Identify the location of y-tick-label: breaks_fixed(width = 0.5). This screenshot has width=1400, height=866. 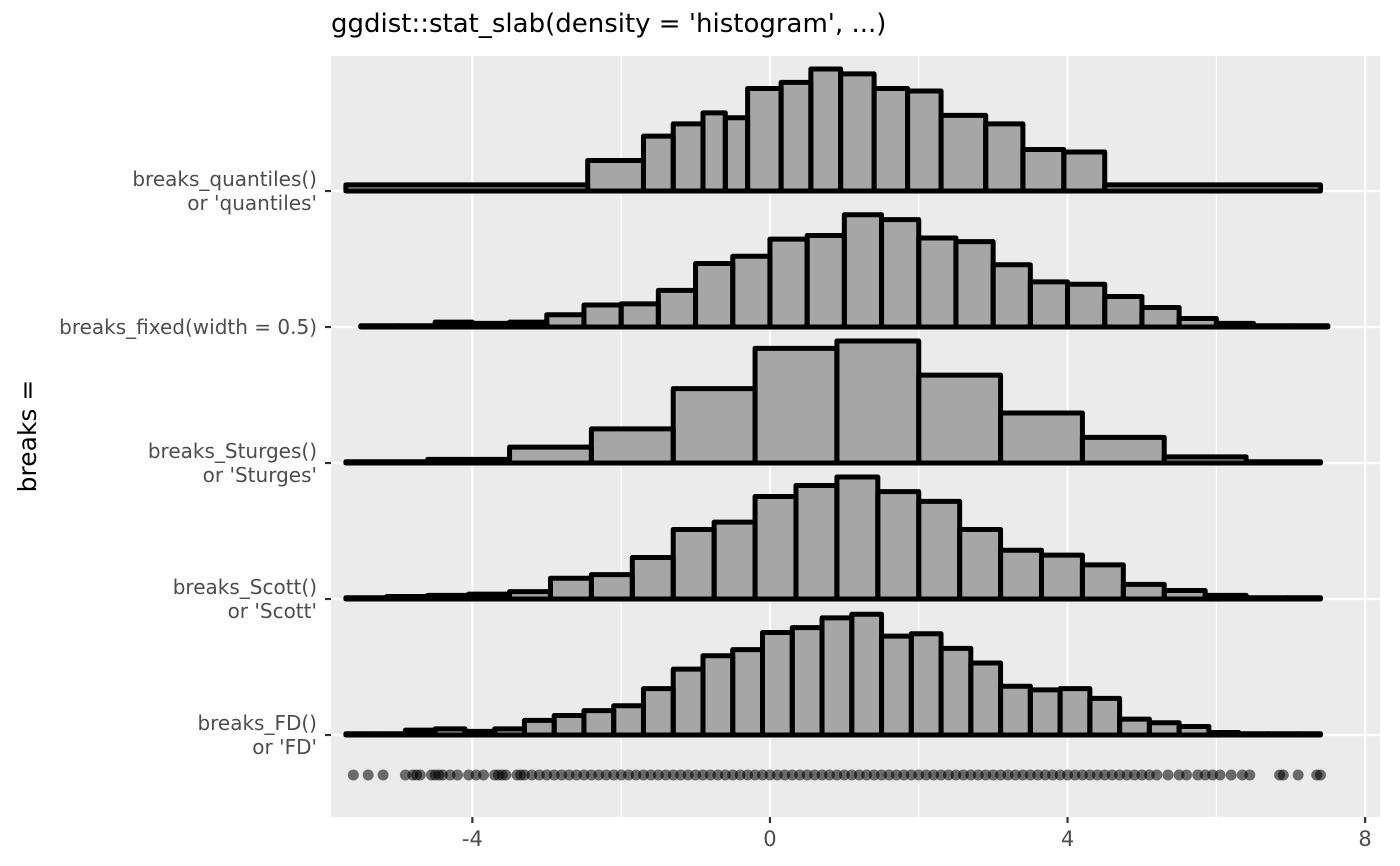
(188, 327).